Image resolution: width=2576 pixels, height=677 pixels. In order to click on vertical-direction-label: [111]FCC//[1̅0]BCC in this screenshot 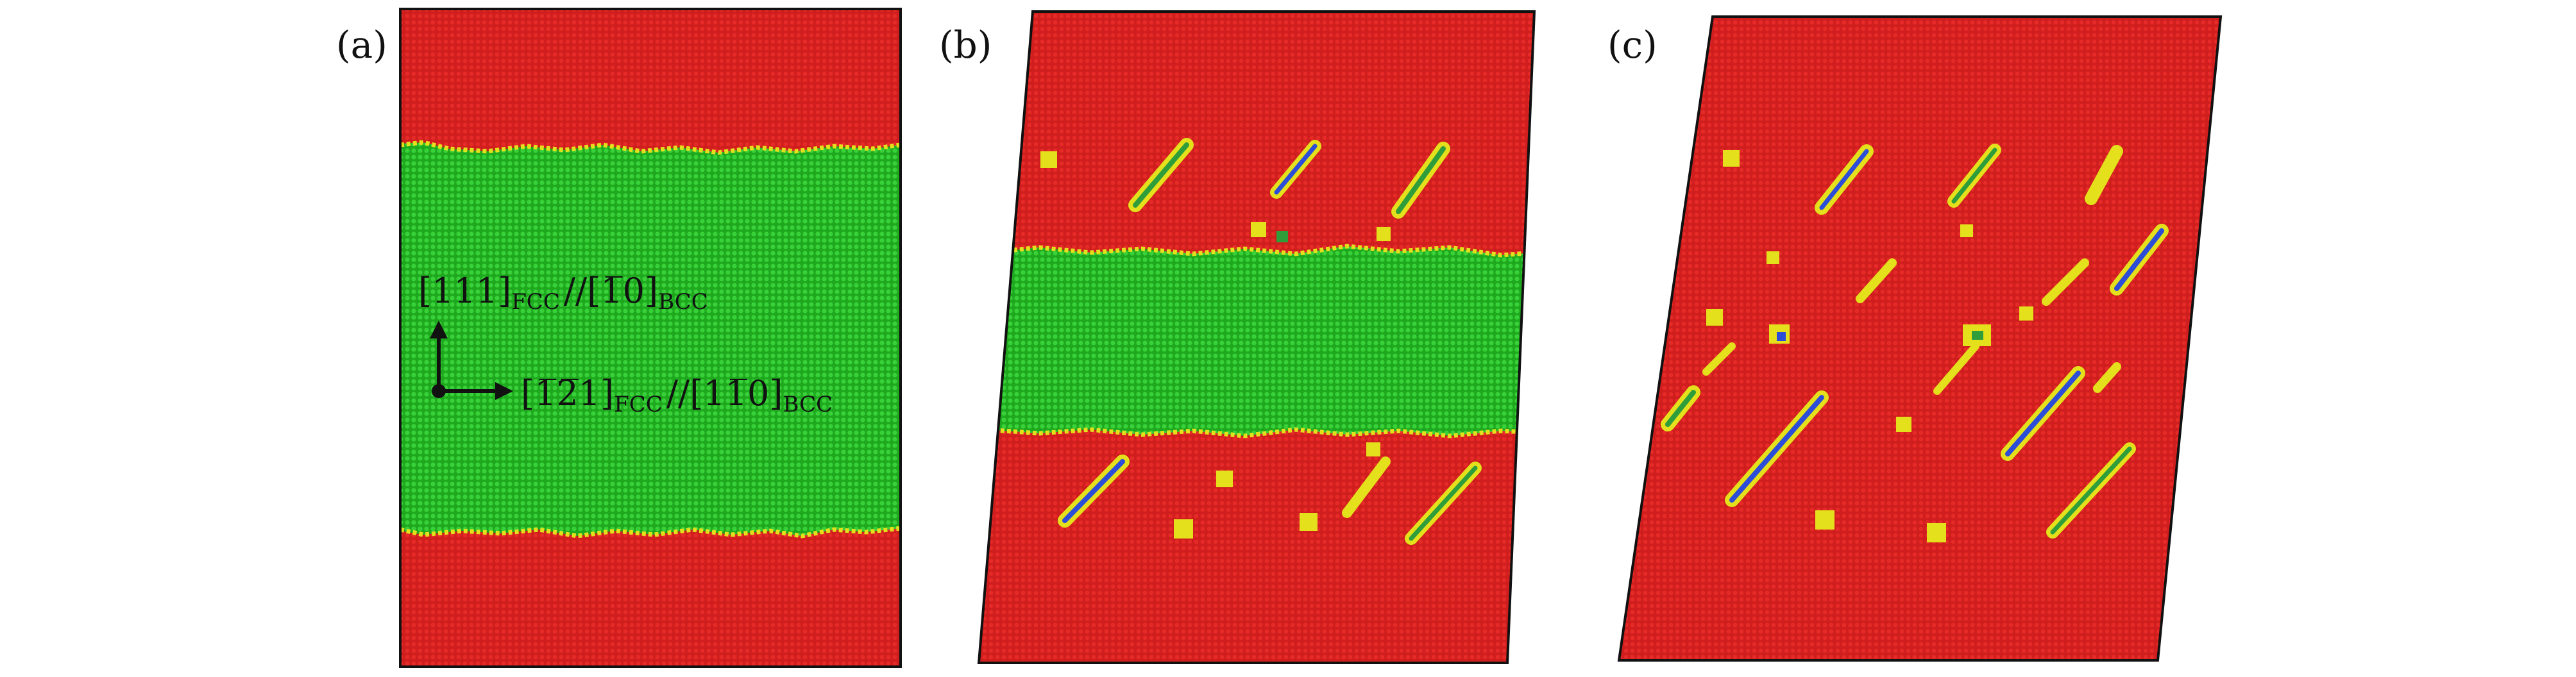, I will do `click(563, 293)`.